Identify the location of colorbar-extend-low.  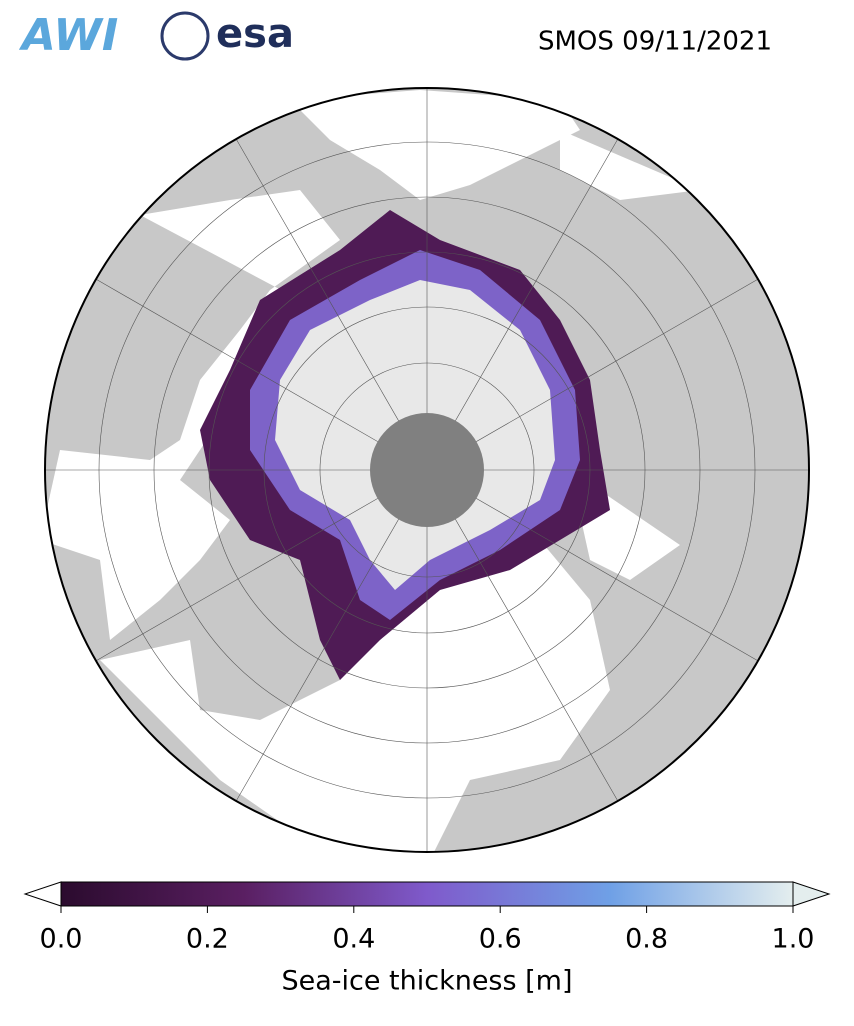
(42, 894).